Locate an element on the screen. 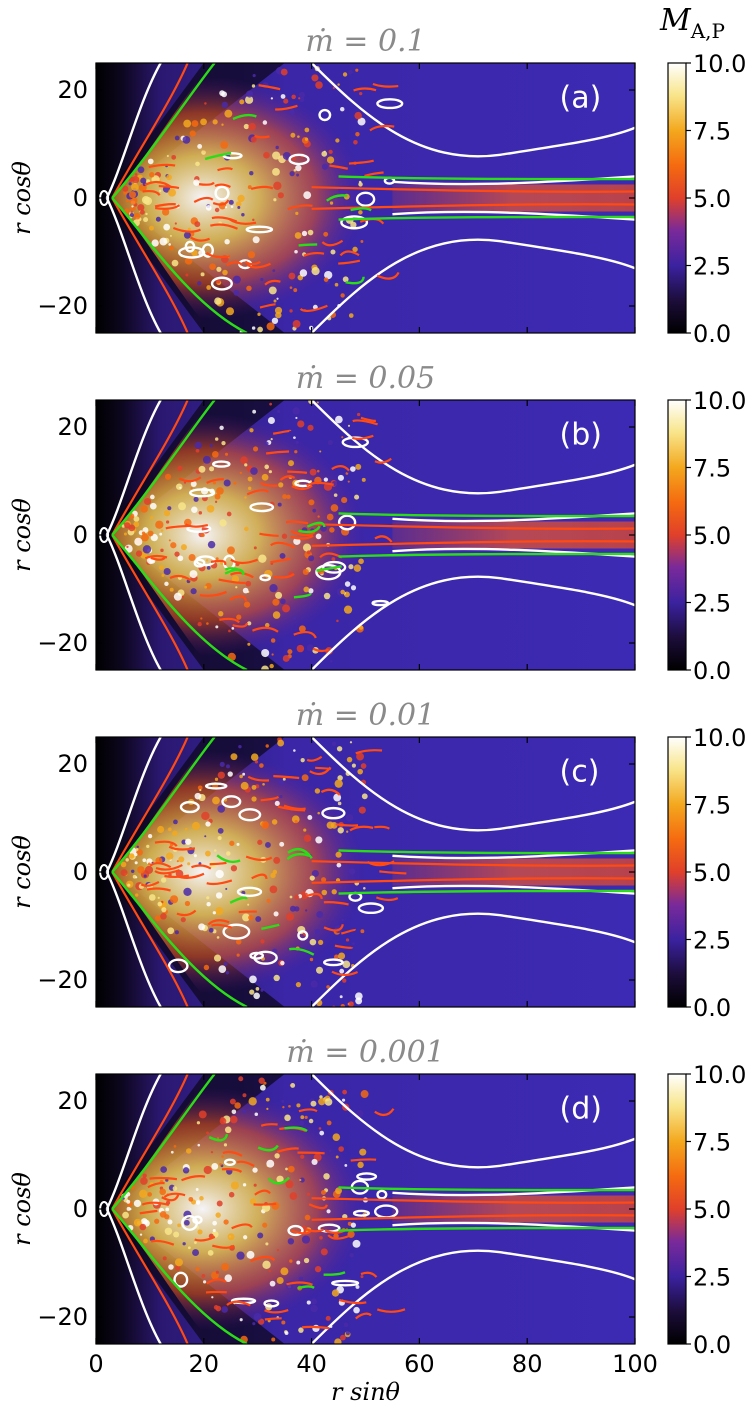 The image size is (755, 1415). panel-label: (b) is located at coordinates (581, 434).